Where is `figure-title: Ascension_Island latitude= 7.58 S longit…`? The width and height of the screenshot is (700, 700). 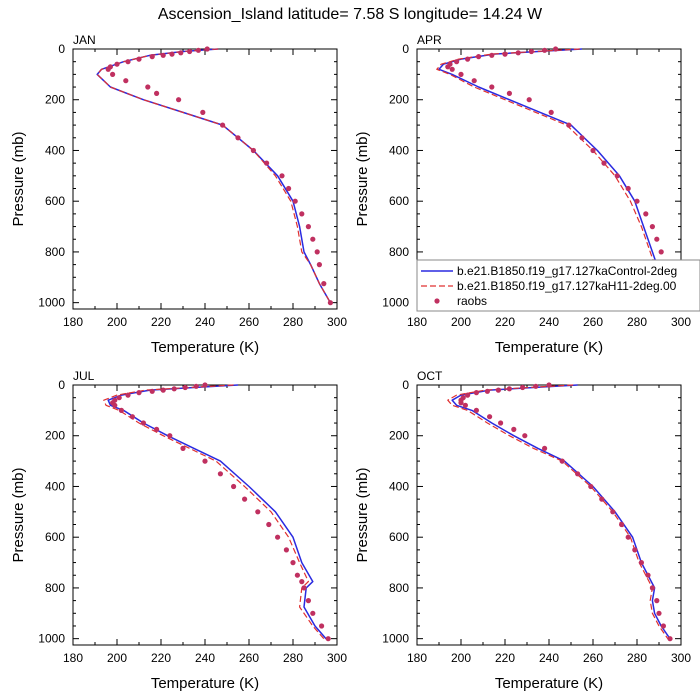
figure-title: Ascension_Island latitude= 7.58 S longit… is located at coordinates (350, 14).